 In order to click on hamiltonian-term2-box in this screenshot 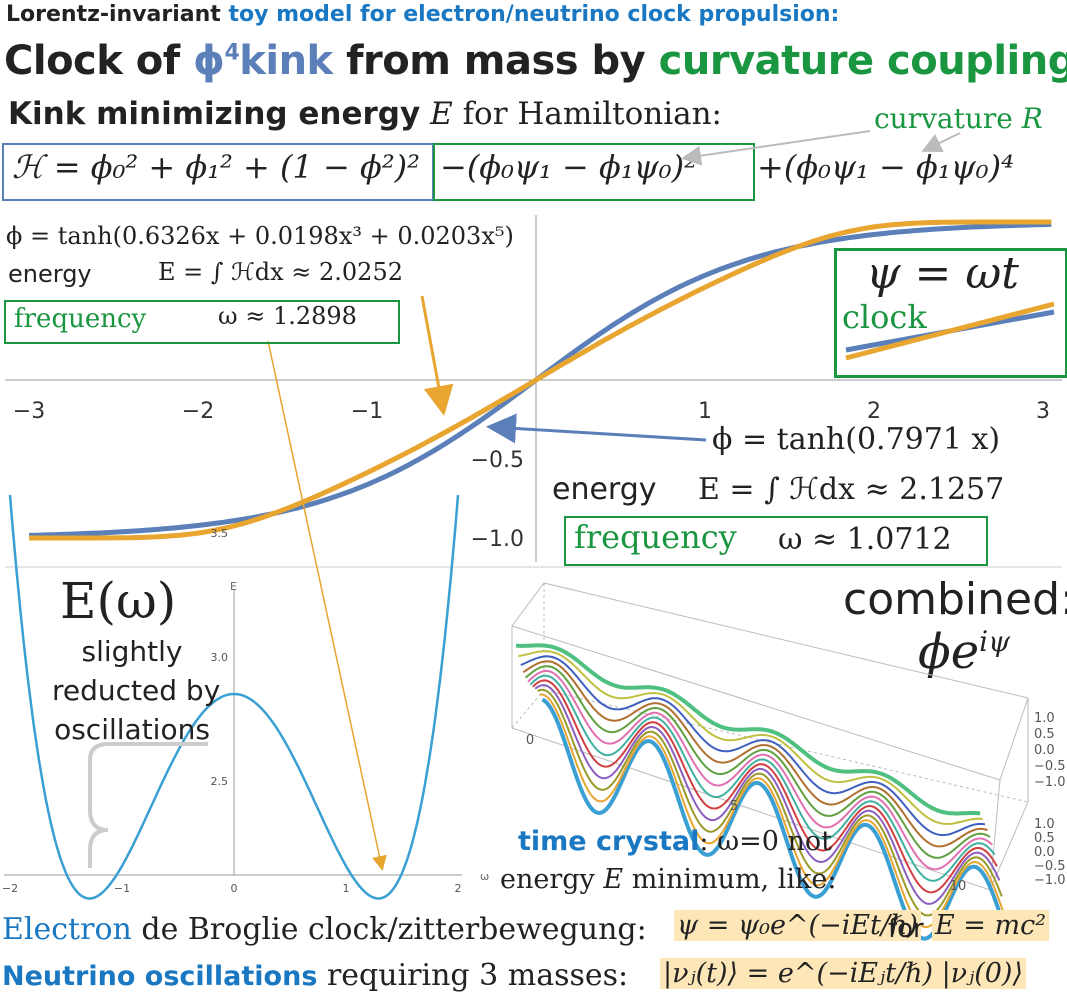, I will do `click(594, 172)`.